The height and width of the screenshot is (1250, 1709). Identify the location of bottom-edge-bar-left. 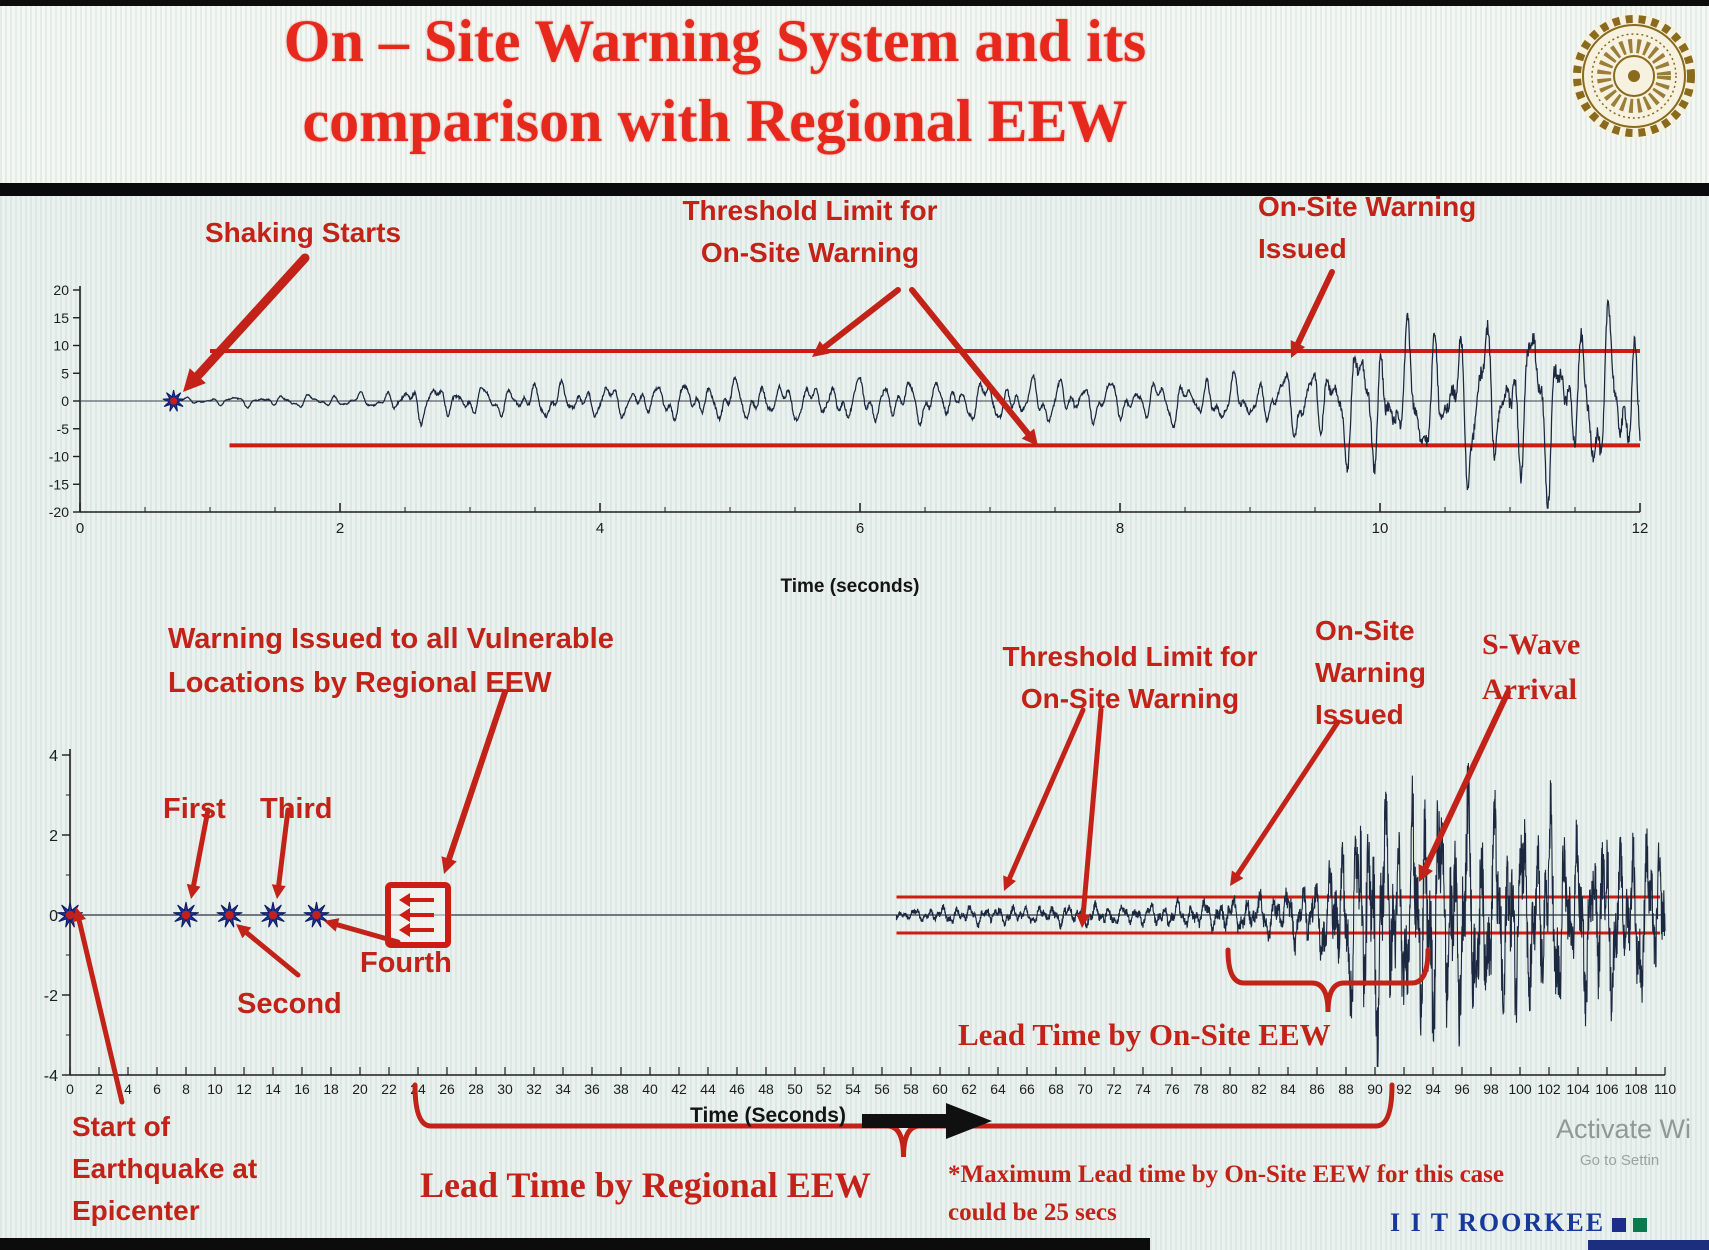
(575, 1244).